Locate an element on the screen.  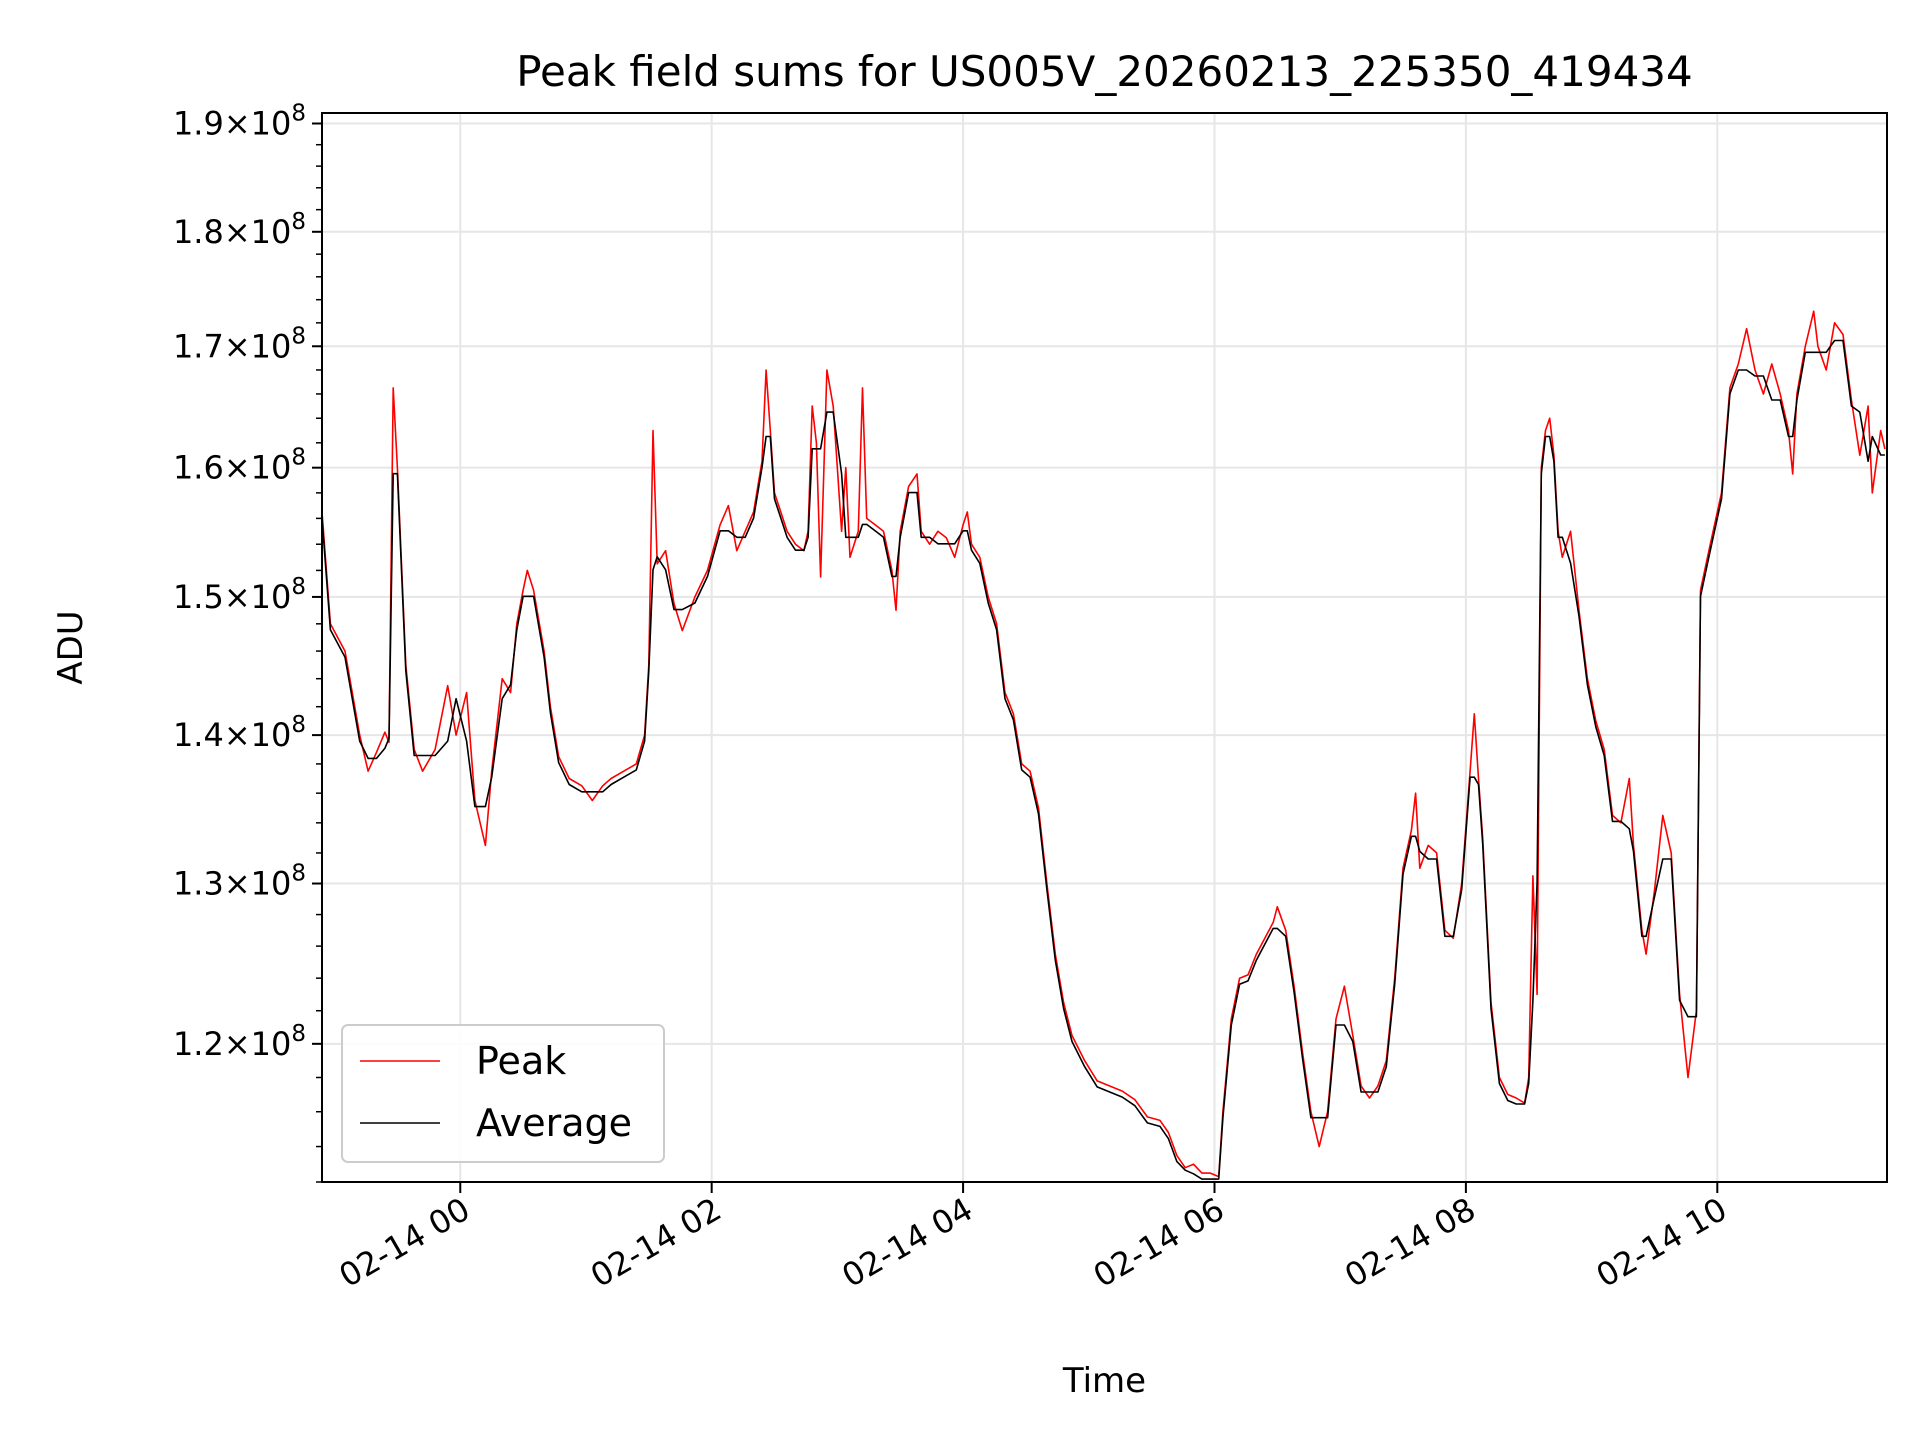
legend-box is located at coordinates (503, 1093).